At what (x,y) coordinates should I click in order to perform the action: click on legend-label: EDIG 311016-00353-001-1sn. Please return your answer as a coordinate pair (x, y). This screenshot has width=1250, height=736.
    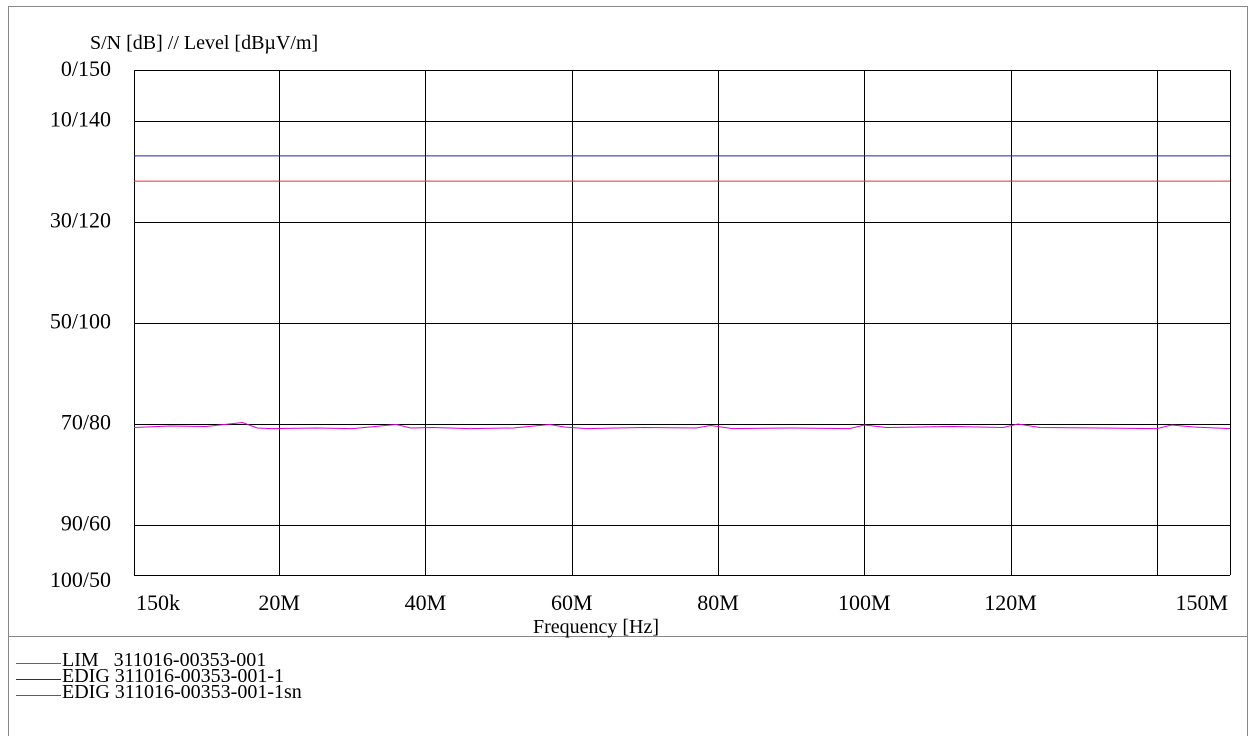
    Looking at the image, I should click on (182, 692).